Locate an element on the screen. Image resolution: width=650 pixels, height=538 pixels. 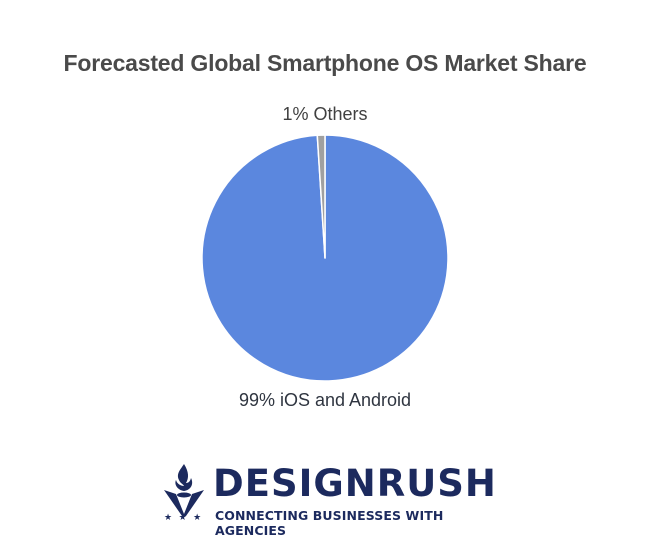
brand-name: DESIGNRUSH is located at coordinates (355, 483).